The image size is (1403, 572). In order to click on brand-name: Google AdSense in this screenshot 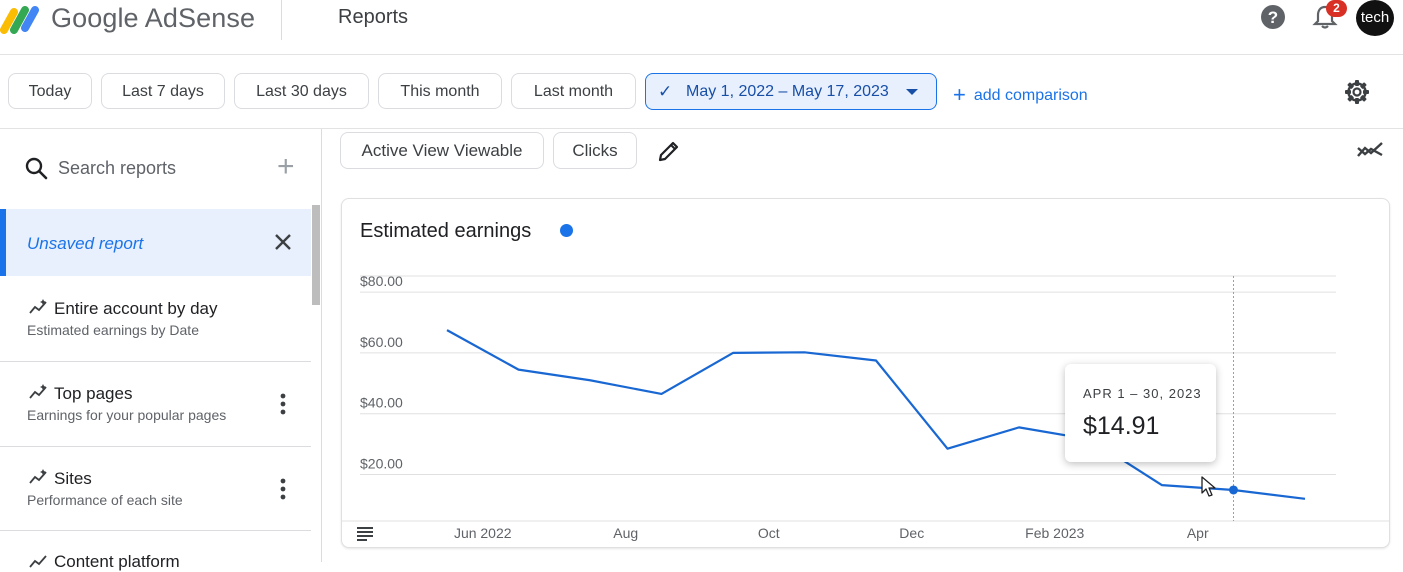, I will do `click(153, 18)`.